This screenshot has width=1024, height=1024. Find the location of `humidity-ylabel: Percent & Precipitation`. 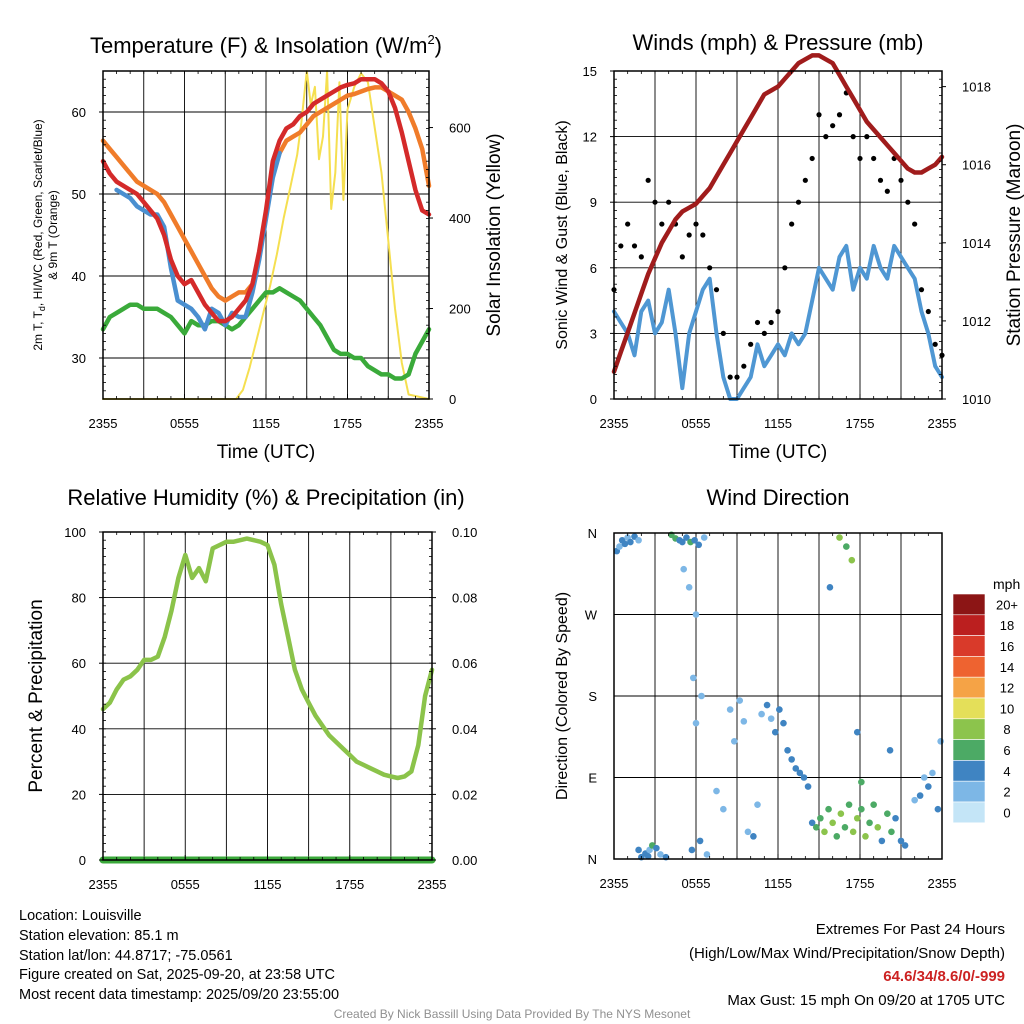

humidity-ylabel: Percent & Precipitation is located at coordinates (36, 695).